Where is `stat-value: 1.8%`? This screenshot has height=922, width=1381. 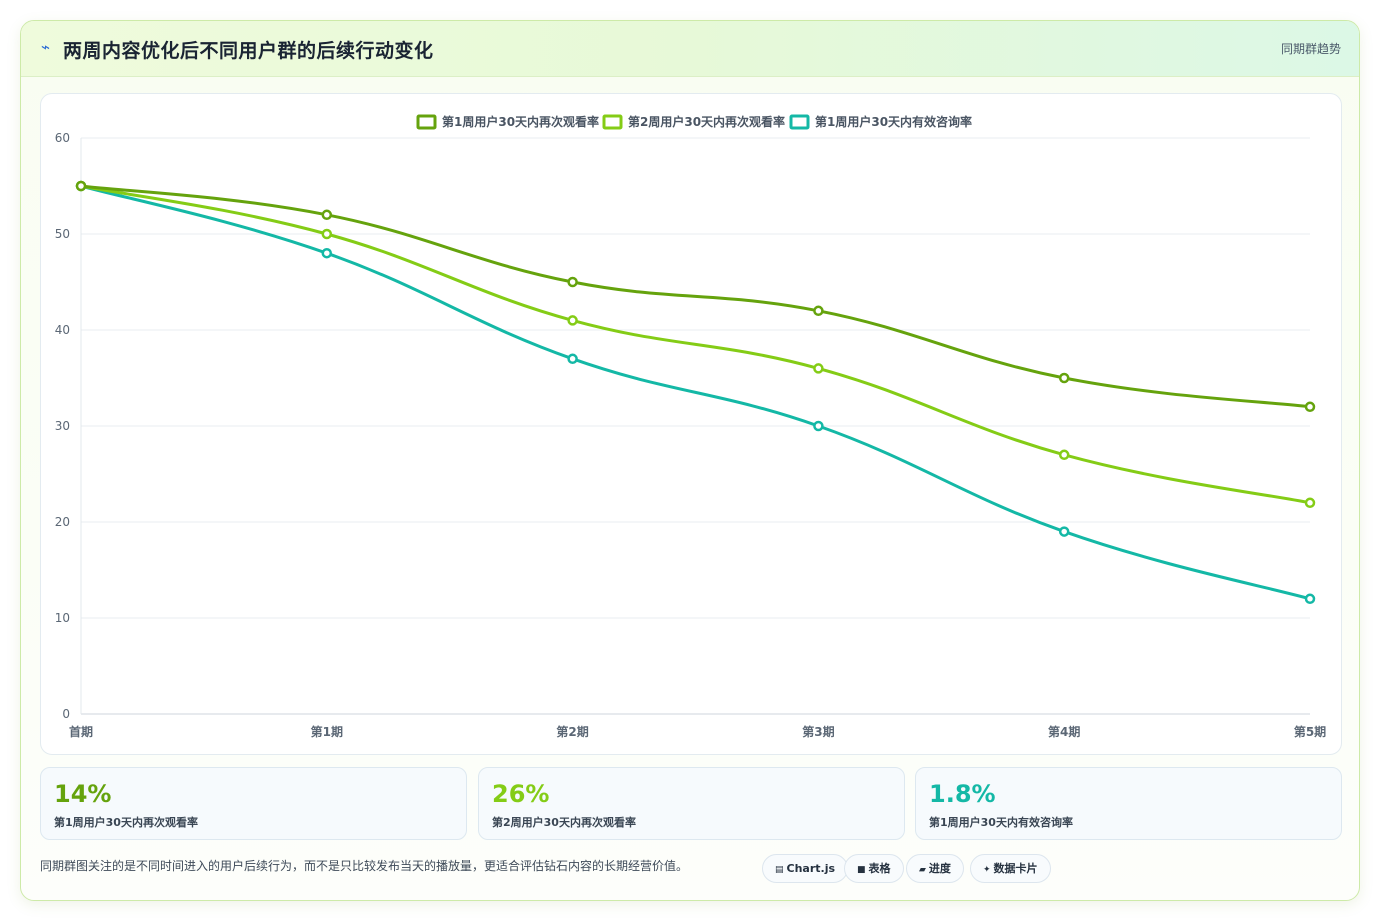
stat-value: 1.8% is located at coordinates (962, 794).